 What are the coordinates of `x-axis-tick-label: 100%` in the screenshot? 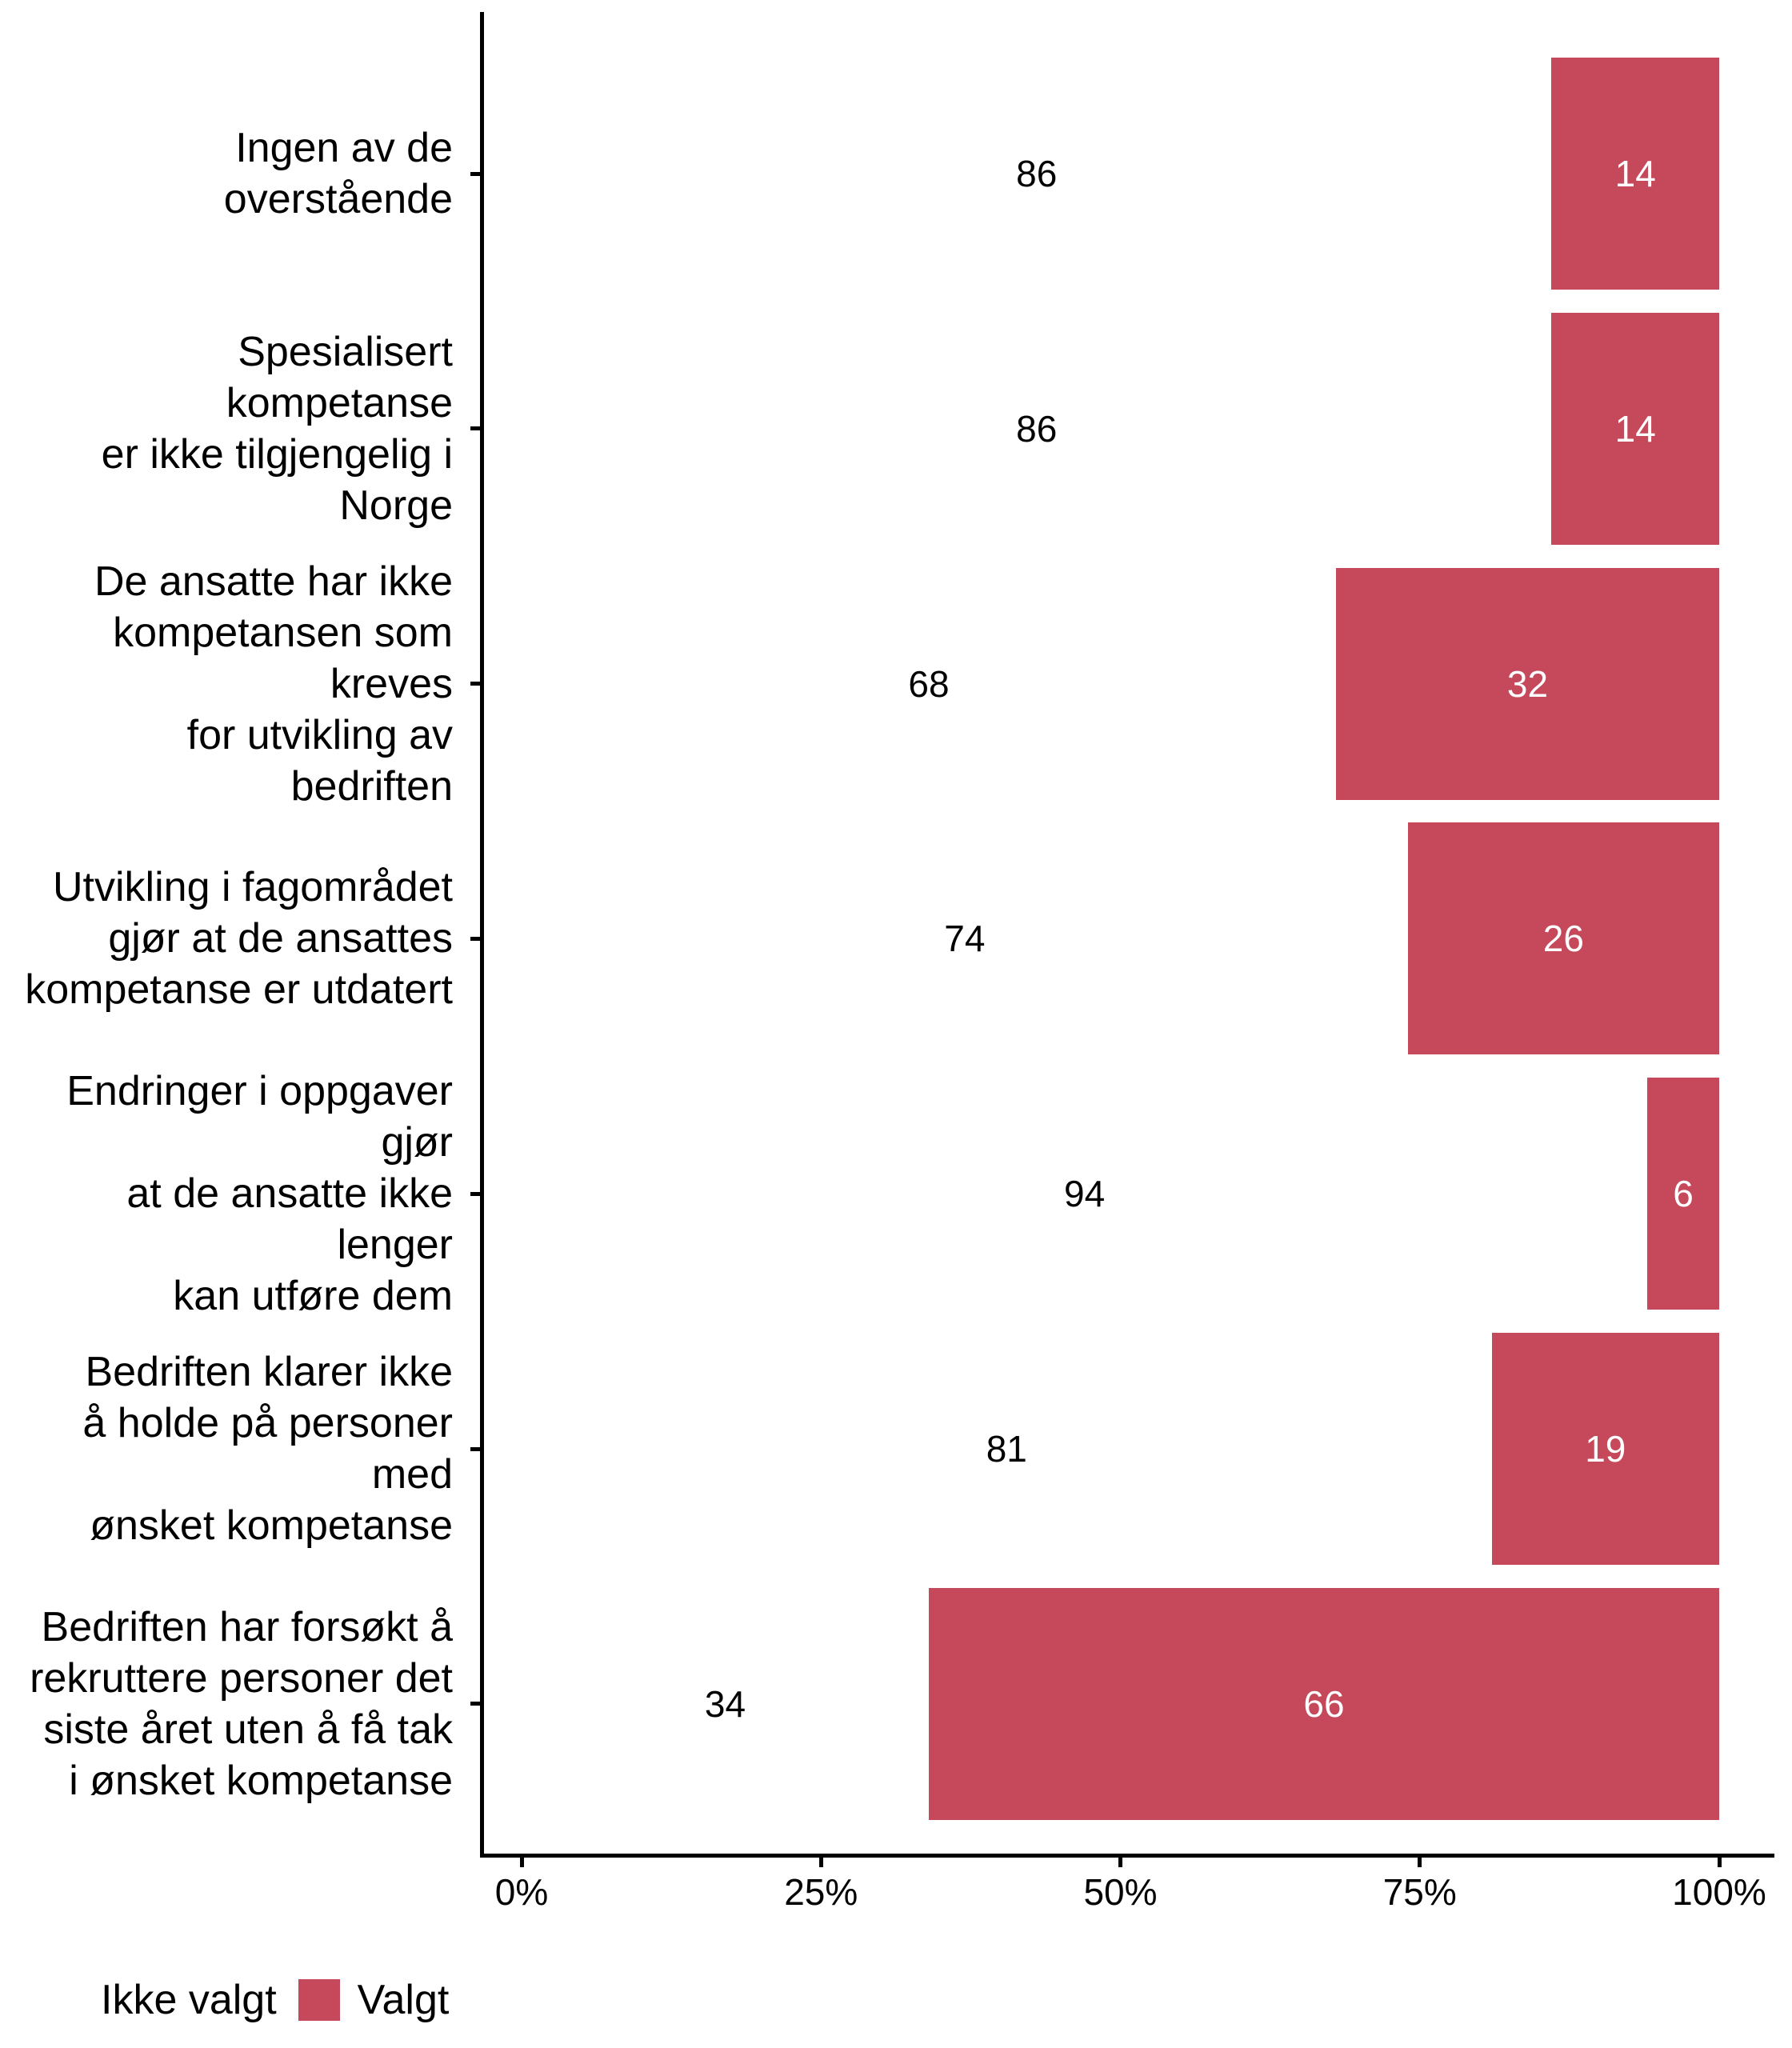 It's located at (1719, 1892).